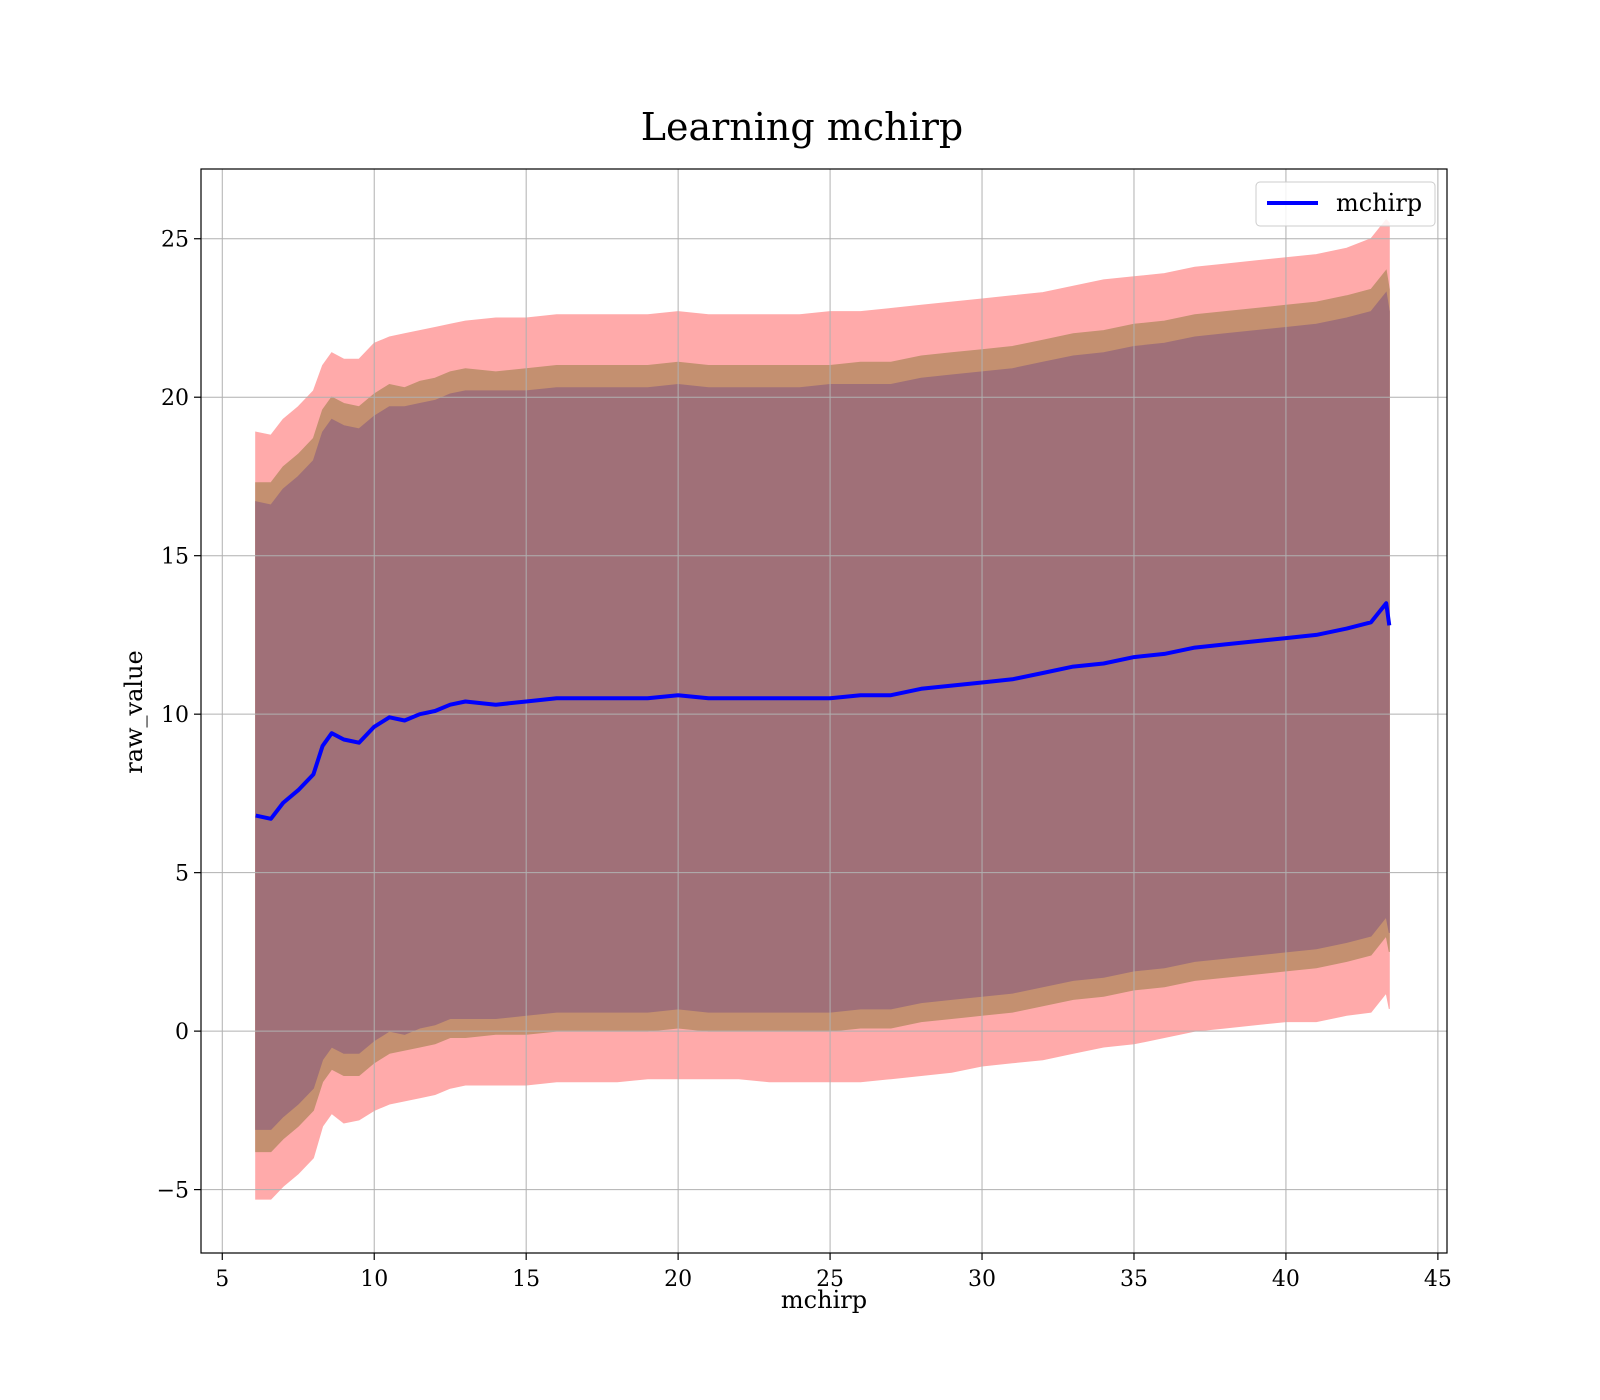  Describe the element at coordinates (824, 1300) in the screenshot. I see `x-axis-label: mchirp` at that location.